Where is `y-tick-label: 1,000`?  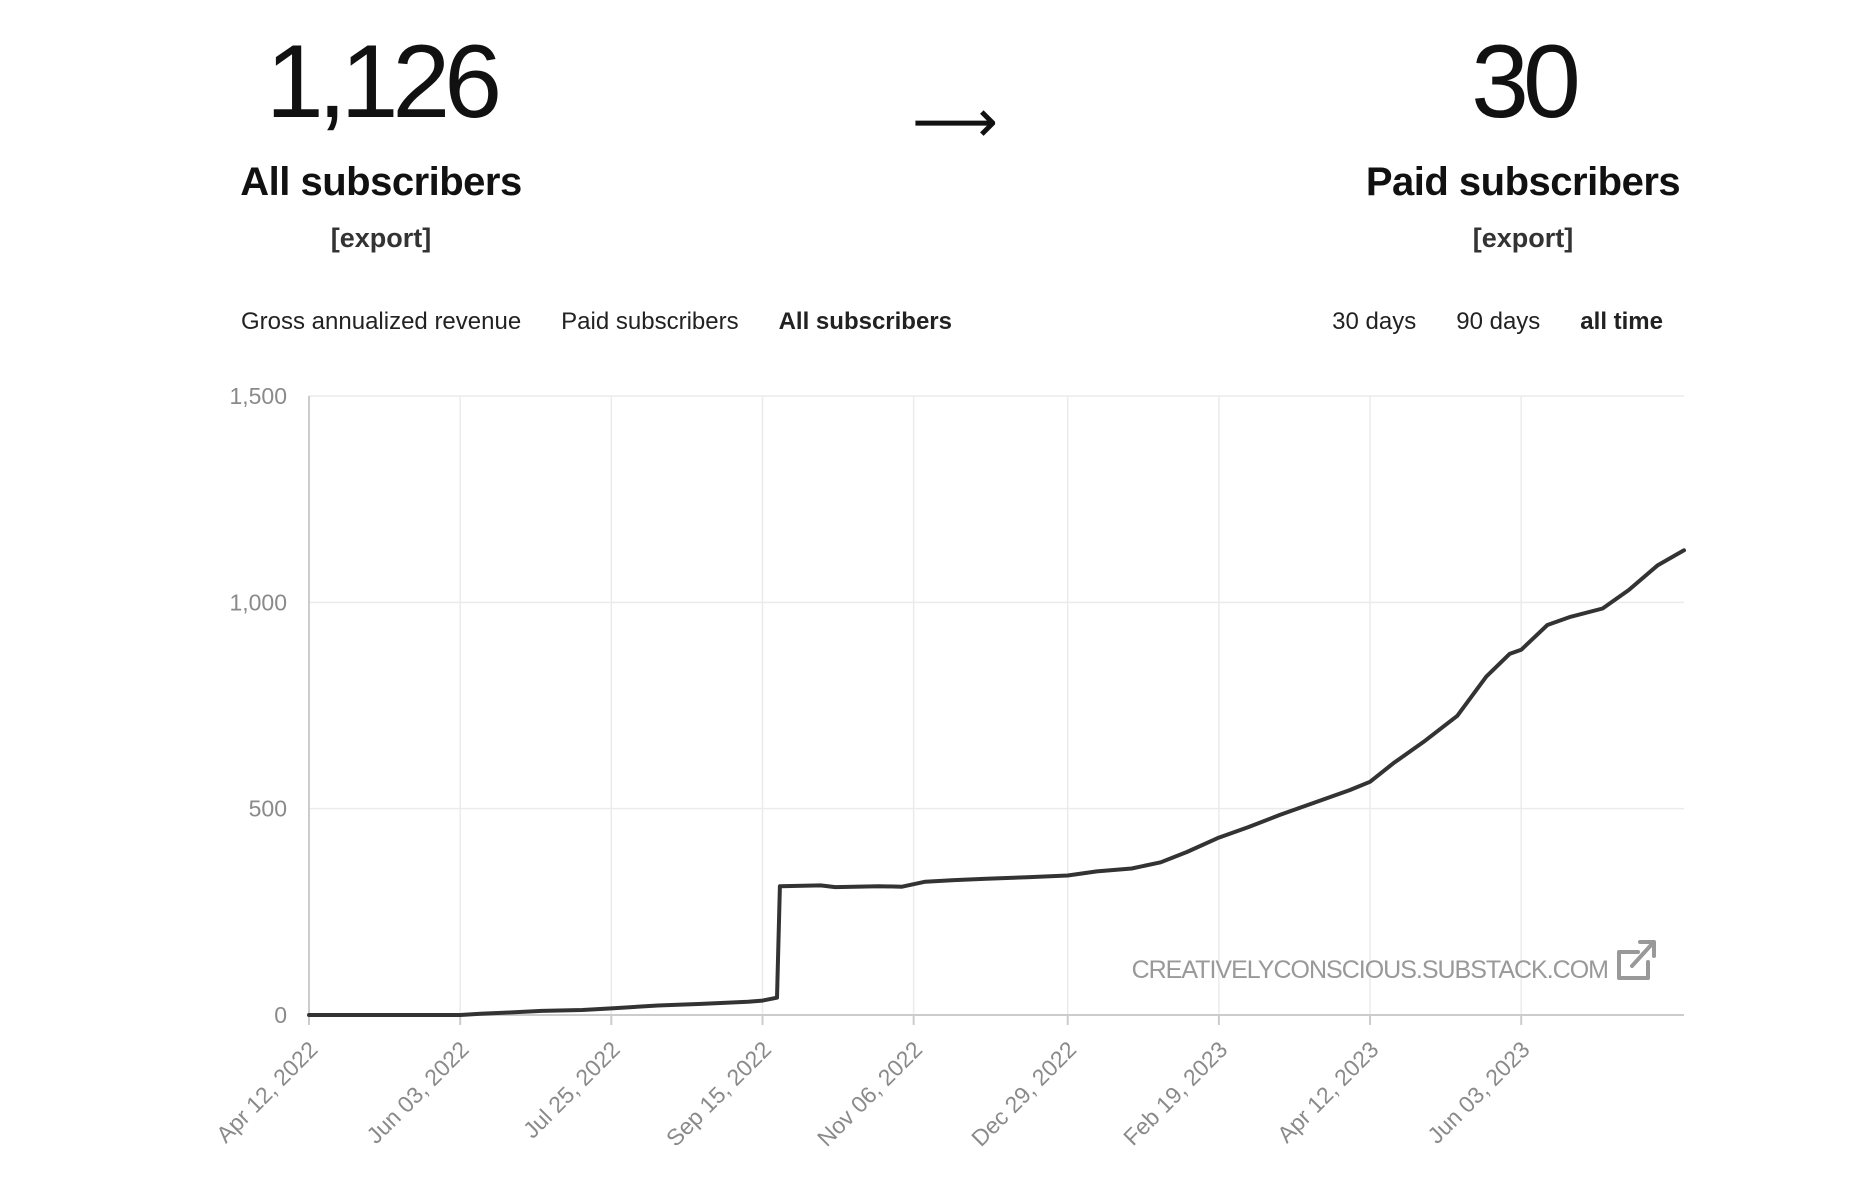 y-tick-label: 1,000 is located at coordinates (258, 602).